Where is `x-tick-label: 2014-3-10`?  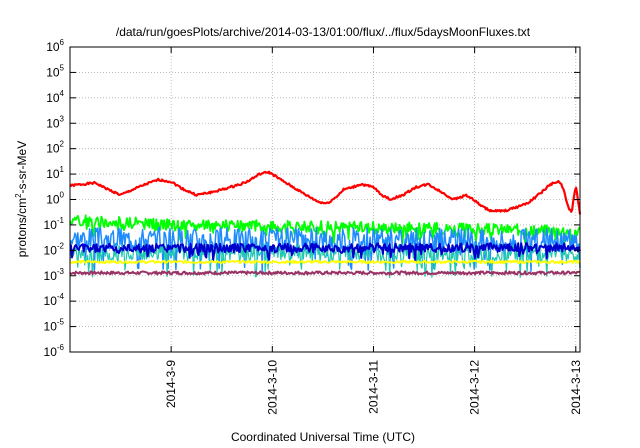 x-tick-label: 2014-3-10 is located at coordinates (272, 387).